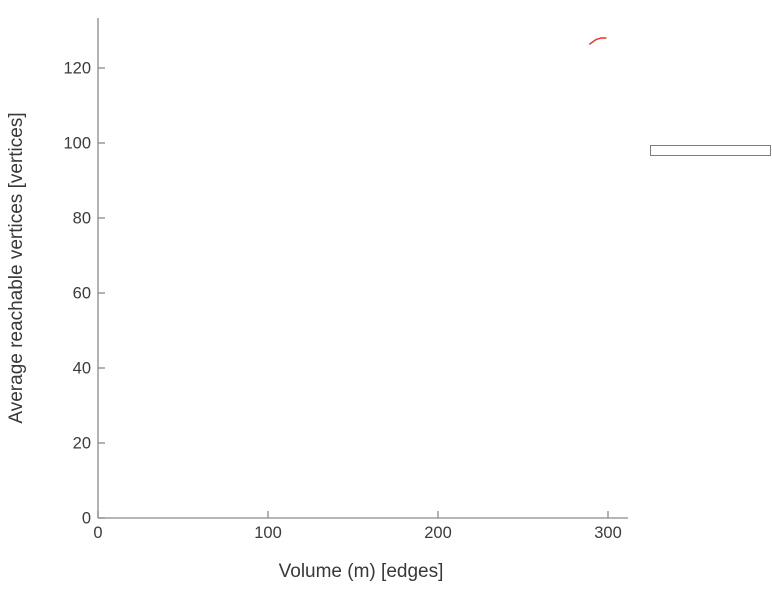 This screenshot has width=772, height=600. What do you see at coordinates (82, 219) in the screenshot?
I see `y-tick-label: 80` at bounding box center [82, 219].